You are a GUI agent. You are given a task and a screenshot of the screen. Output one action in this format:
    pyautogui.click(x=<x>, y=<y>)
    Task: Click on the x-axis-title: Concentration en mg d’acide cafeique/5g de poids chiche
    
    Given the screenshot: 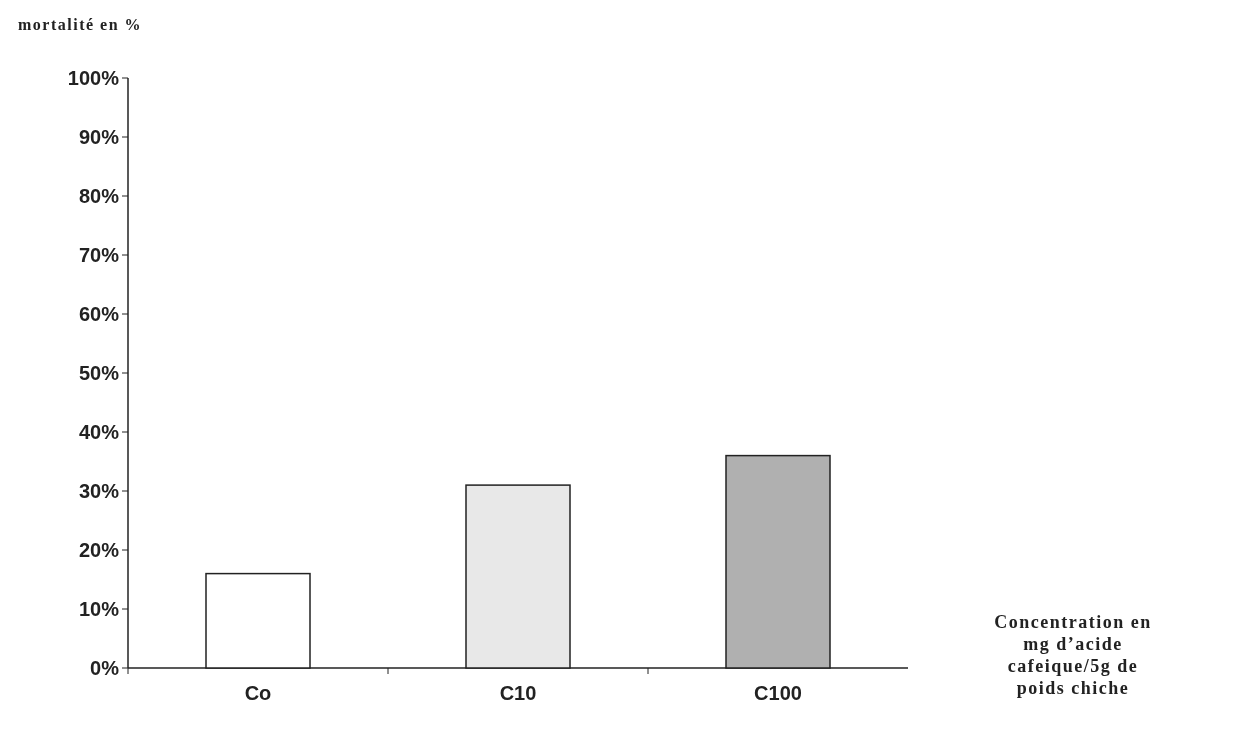 What is the action you would take?
    pyautogui.click(x=1073, y=655)
    